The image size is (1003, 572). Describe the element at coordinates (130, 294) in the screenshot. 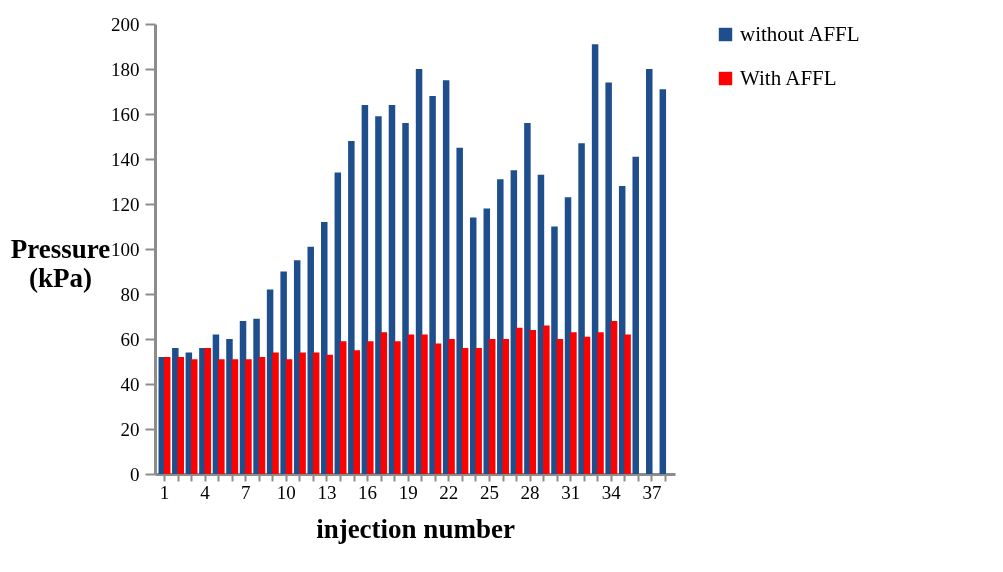

I see `y-tick-label: 80` at that location.